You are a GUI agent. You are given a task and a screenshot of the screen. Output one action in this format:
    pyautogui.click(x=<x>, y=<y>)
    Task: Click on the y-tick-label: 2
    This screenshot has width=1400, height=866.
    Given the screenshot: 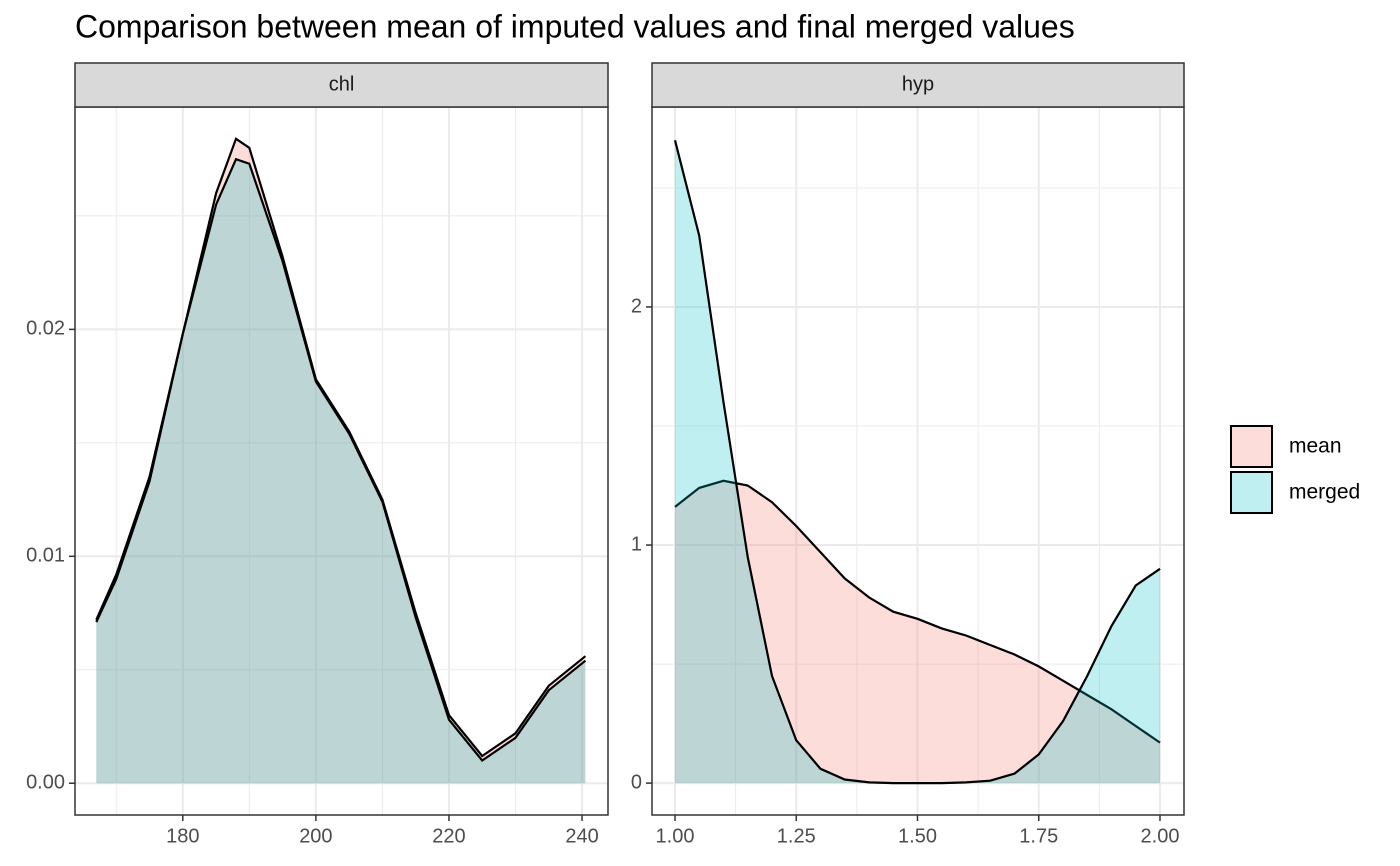 What is the action you would take?
    pyautogui.click(x=636, y=306)
    